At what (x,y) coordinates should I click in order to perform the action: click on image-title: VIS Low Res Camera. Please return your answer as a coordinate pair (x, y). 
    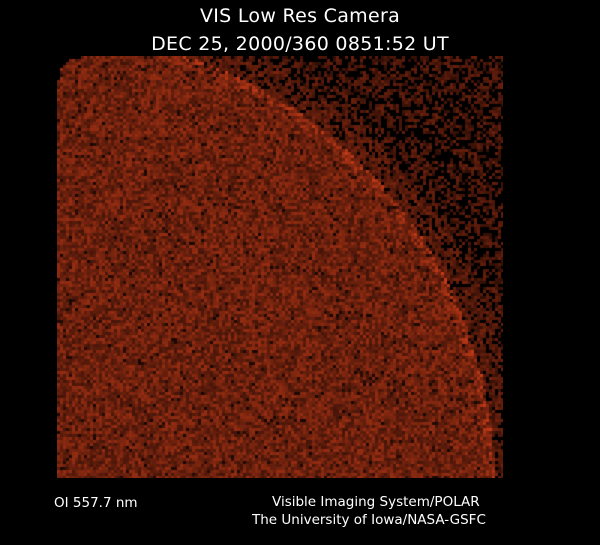
    Looking at the image, I should click on (300, 16).